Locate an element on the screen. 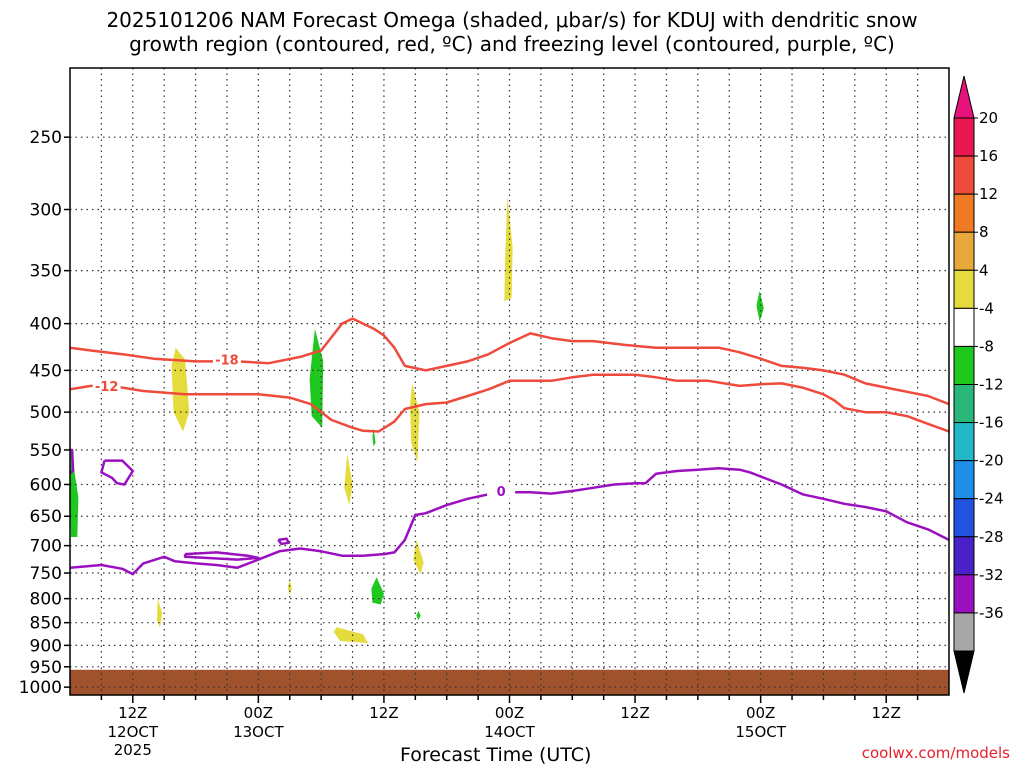 The width and height of the screenshot is (1024, 768). y-tick-label-400: 400 is located at coordinates (46, 325).